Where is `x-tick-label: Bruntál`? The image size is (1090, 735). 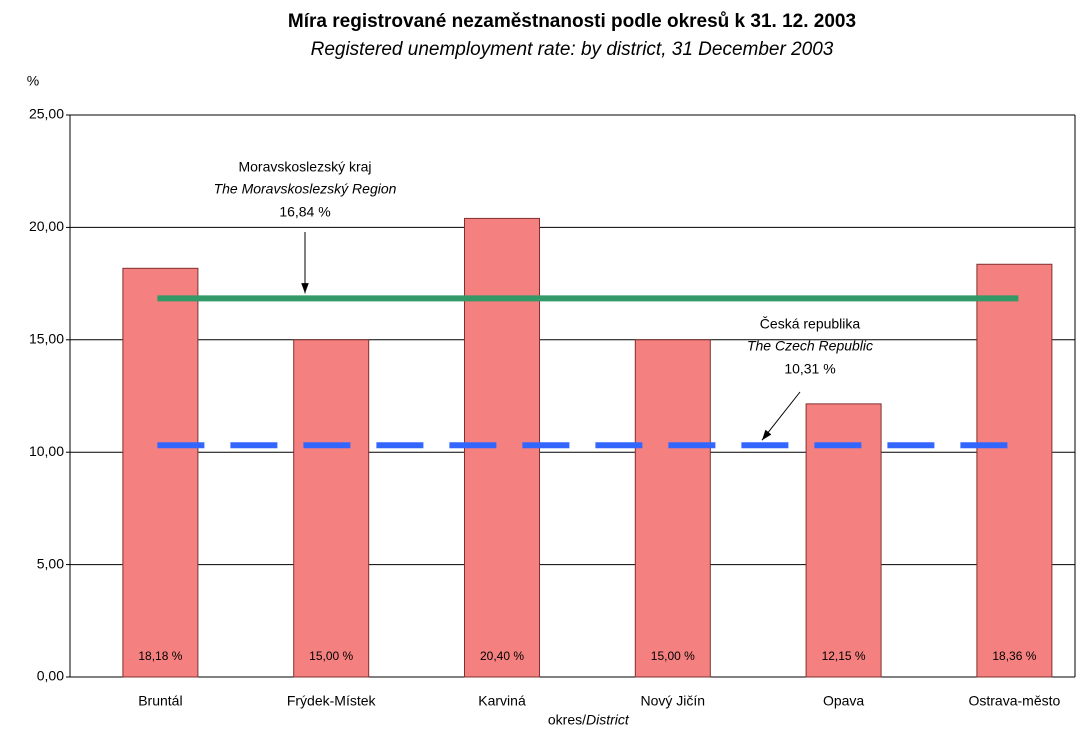 x-tick-label: Bruntál is located at coordinates (160, 701).